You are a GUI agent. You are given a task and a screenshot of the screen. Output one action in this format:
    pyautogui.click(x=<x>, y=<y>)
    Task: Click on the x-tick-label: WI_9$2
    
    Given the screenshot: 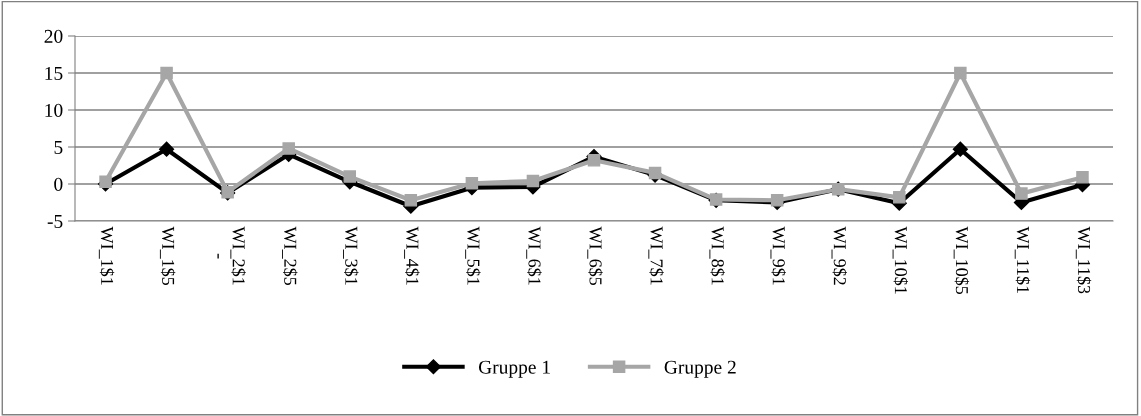 What is the action you would take?
    pyautogui.click(x=839, y=255)
    